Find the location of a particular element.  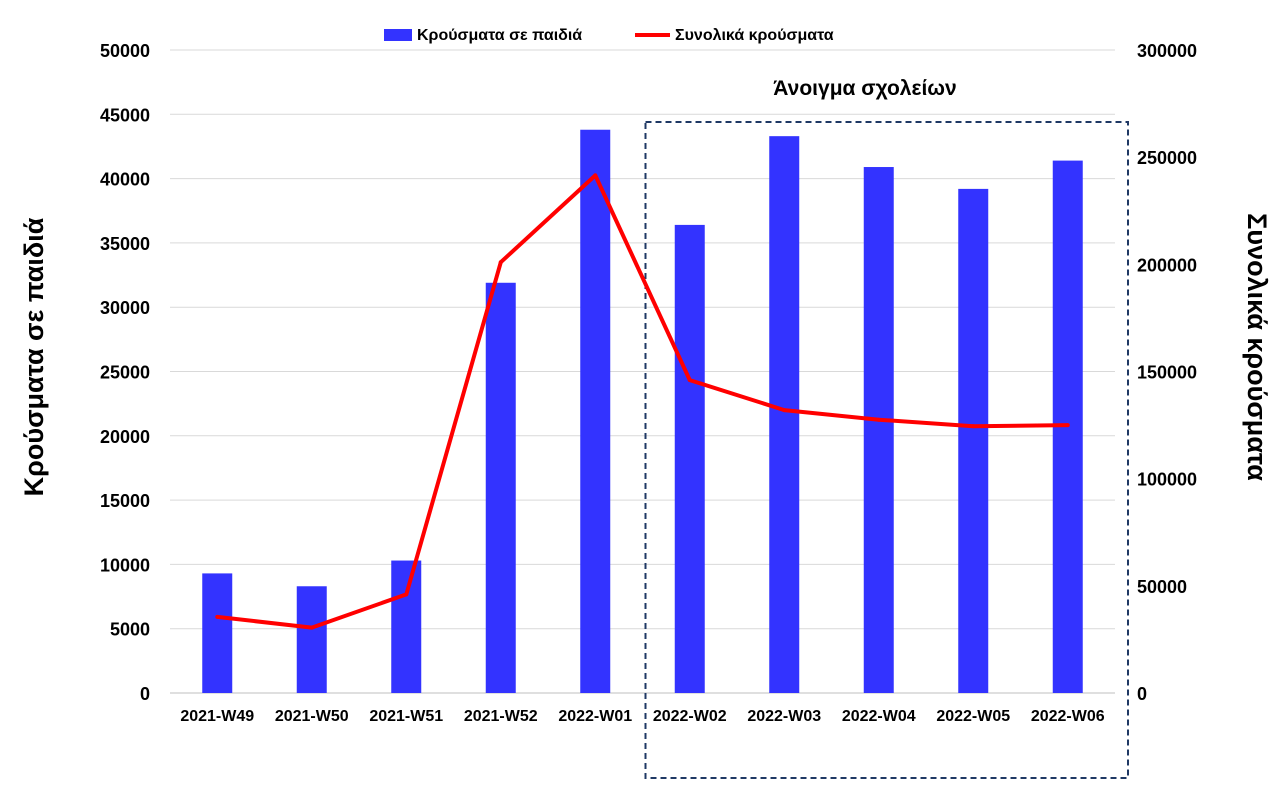

legend-label-bar: Κρούσματα σε παιδιά is located at coordinates (499, 35).